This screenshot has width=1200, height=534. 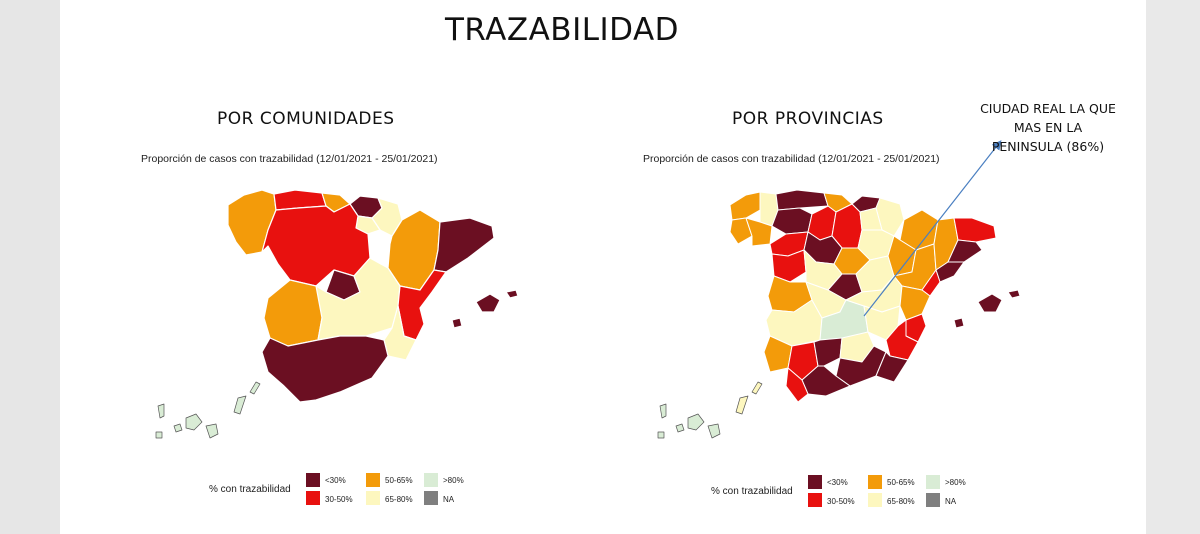 I want to click on region-valencia, so click(x=422, y=305).